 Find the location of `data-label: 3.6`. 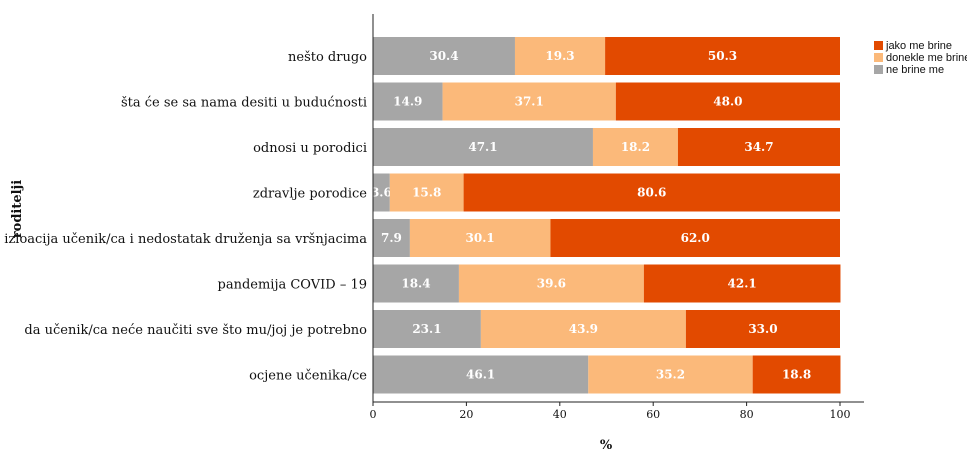

data-label: 3.6 is located at coordinates (381, 193).